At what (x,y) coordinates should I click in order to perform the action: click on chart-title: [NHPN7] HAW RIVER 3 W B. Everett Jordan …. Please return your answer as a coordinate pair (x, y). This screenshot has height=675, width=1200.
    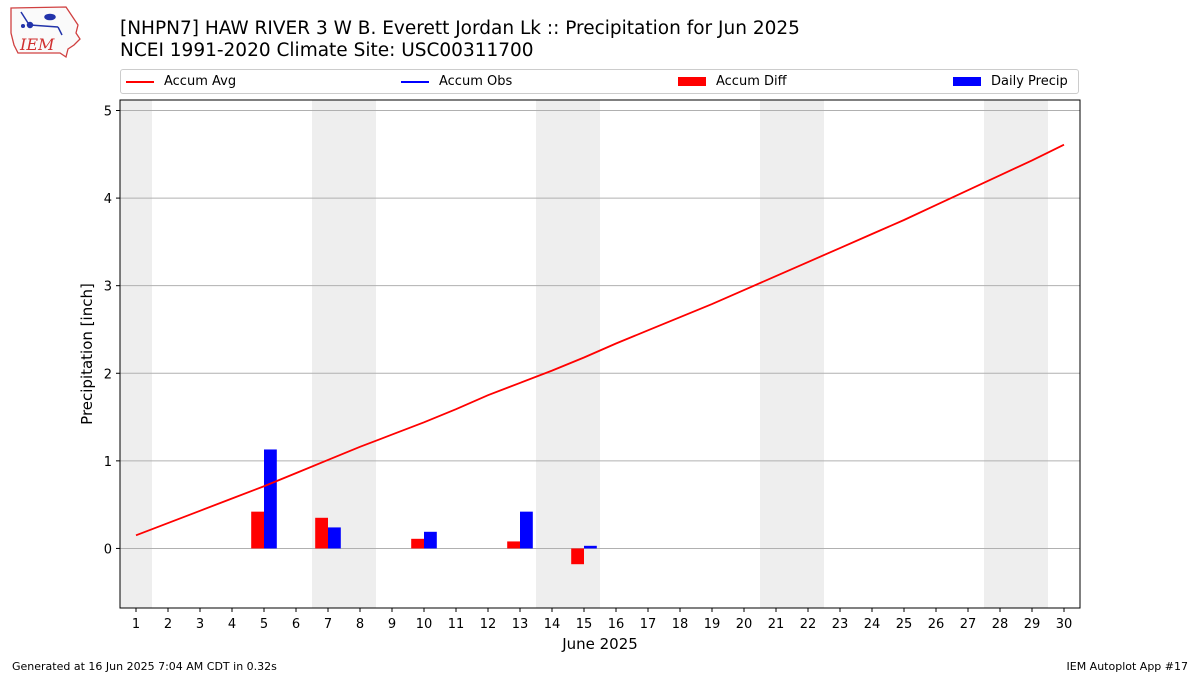
    Looking at the image, I should click on (460, 28).